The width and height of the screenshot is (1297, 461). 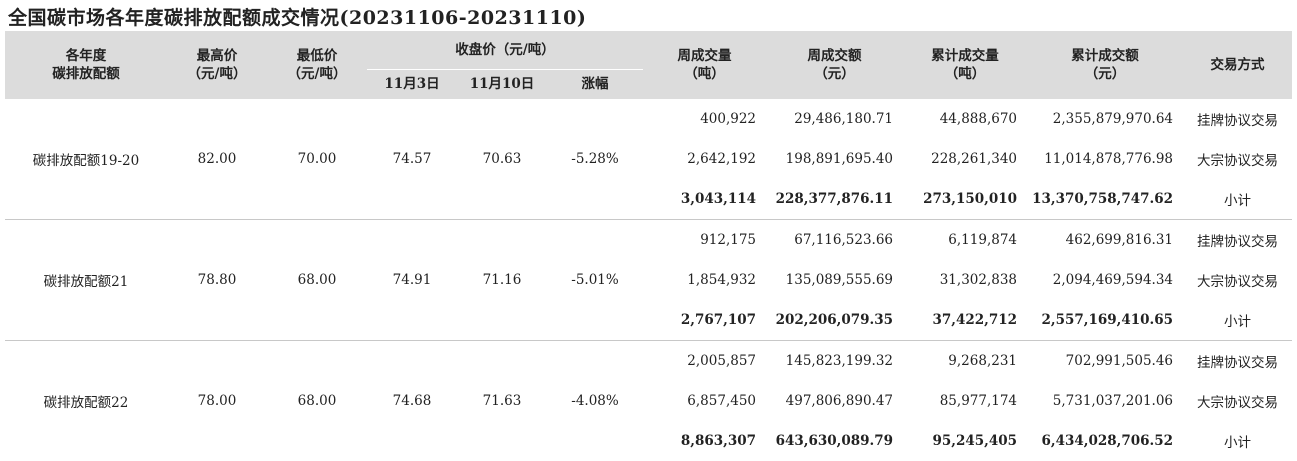 What do you see at coordinates (502, 280) in the screenshot?
I see `close-nov10: 71.16` at bounding box center [502, 280].